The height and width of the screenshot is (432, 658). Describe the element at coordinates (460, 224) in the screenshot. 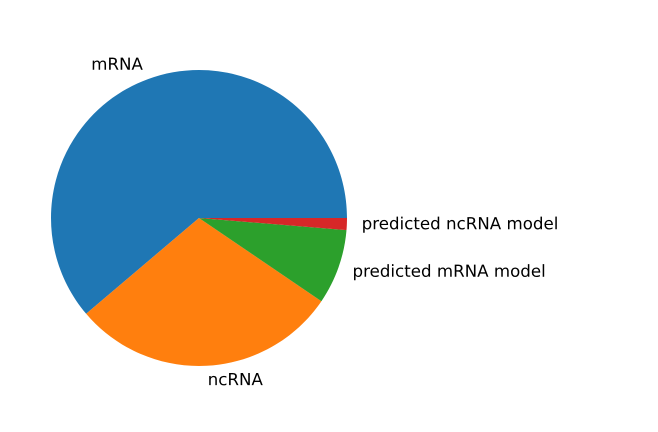

I see `slice-label: predicted ncRNA model` at that location.